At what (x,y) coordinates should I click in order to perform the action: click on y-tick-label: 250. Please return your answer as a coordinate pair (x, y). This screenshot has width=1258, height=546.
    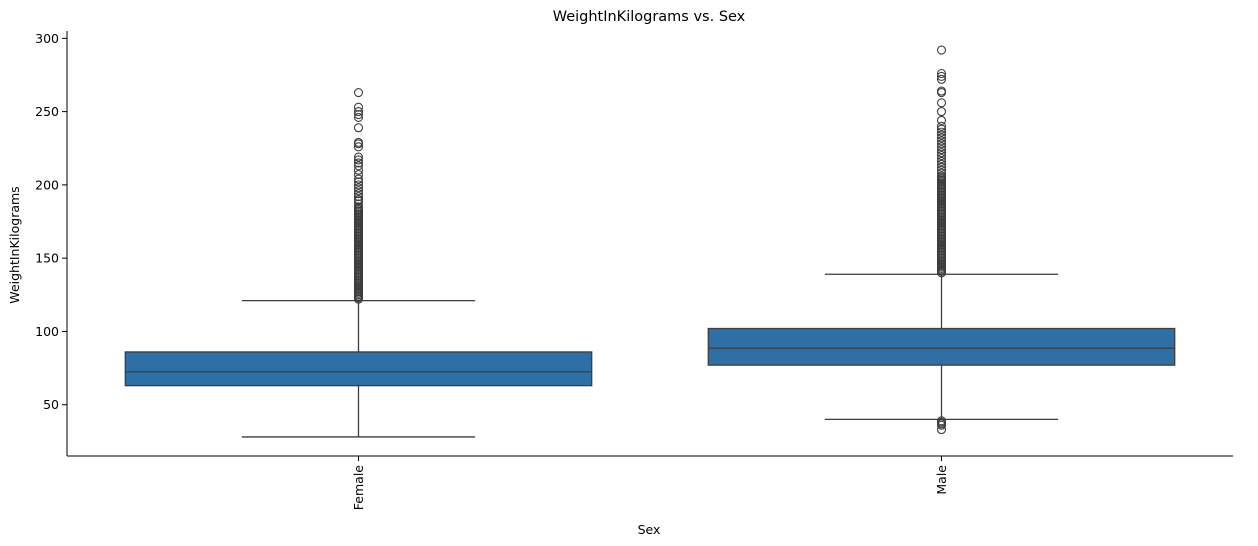
    Looking at the image, I should click on (47, 111).